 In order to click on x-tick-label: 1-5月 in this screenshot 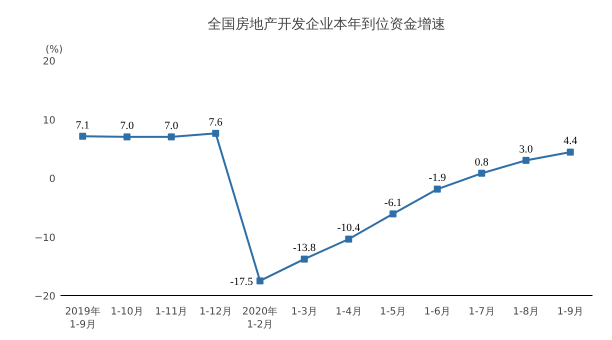, I will do `click(393, 312)`.